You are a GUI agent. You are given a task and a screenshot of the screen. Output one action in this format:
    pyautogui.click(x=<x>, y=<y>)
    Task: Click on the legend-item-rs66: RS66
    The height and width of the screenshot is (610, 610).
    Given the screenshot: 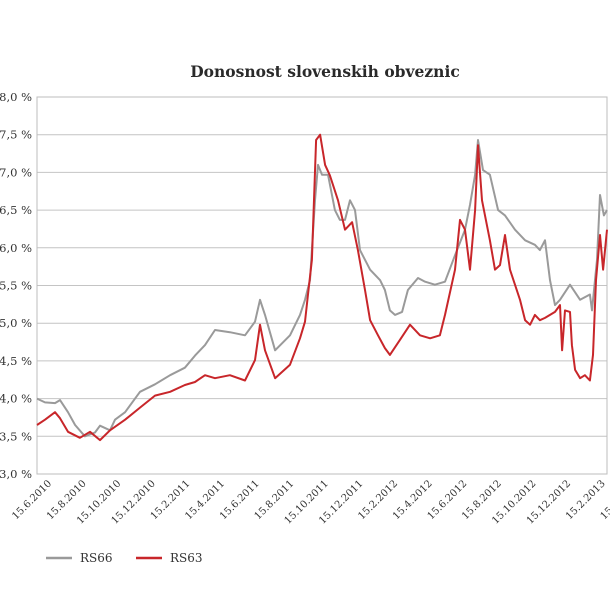 What is the action you would take?
    pyautogui.click(x=79, y=558)
    